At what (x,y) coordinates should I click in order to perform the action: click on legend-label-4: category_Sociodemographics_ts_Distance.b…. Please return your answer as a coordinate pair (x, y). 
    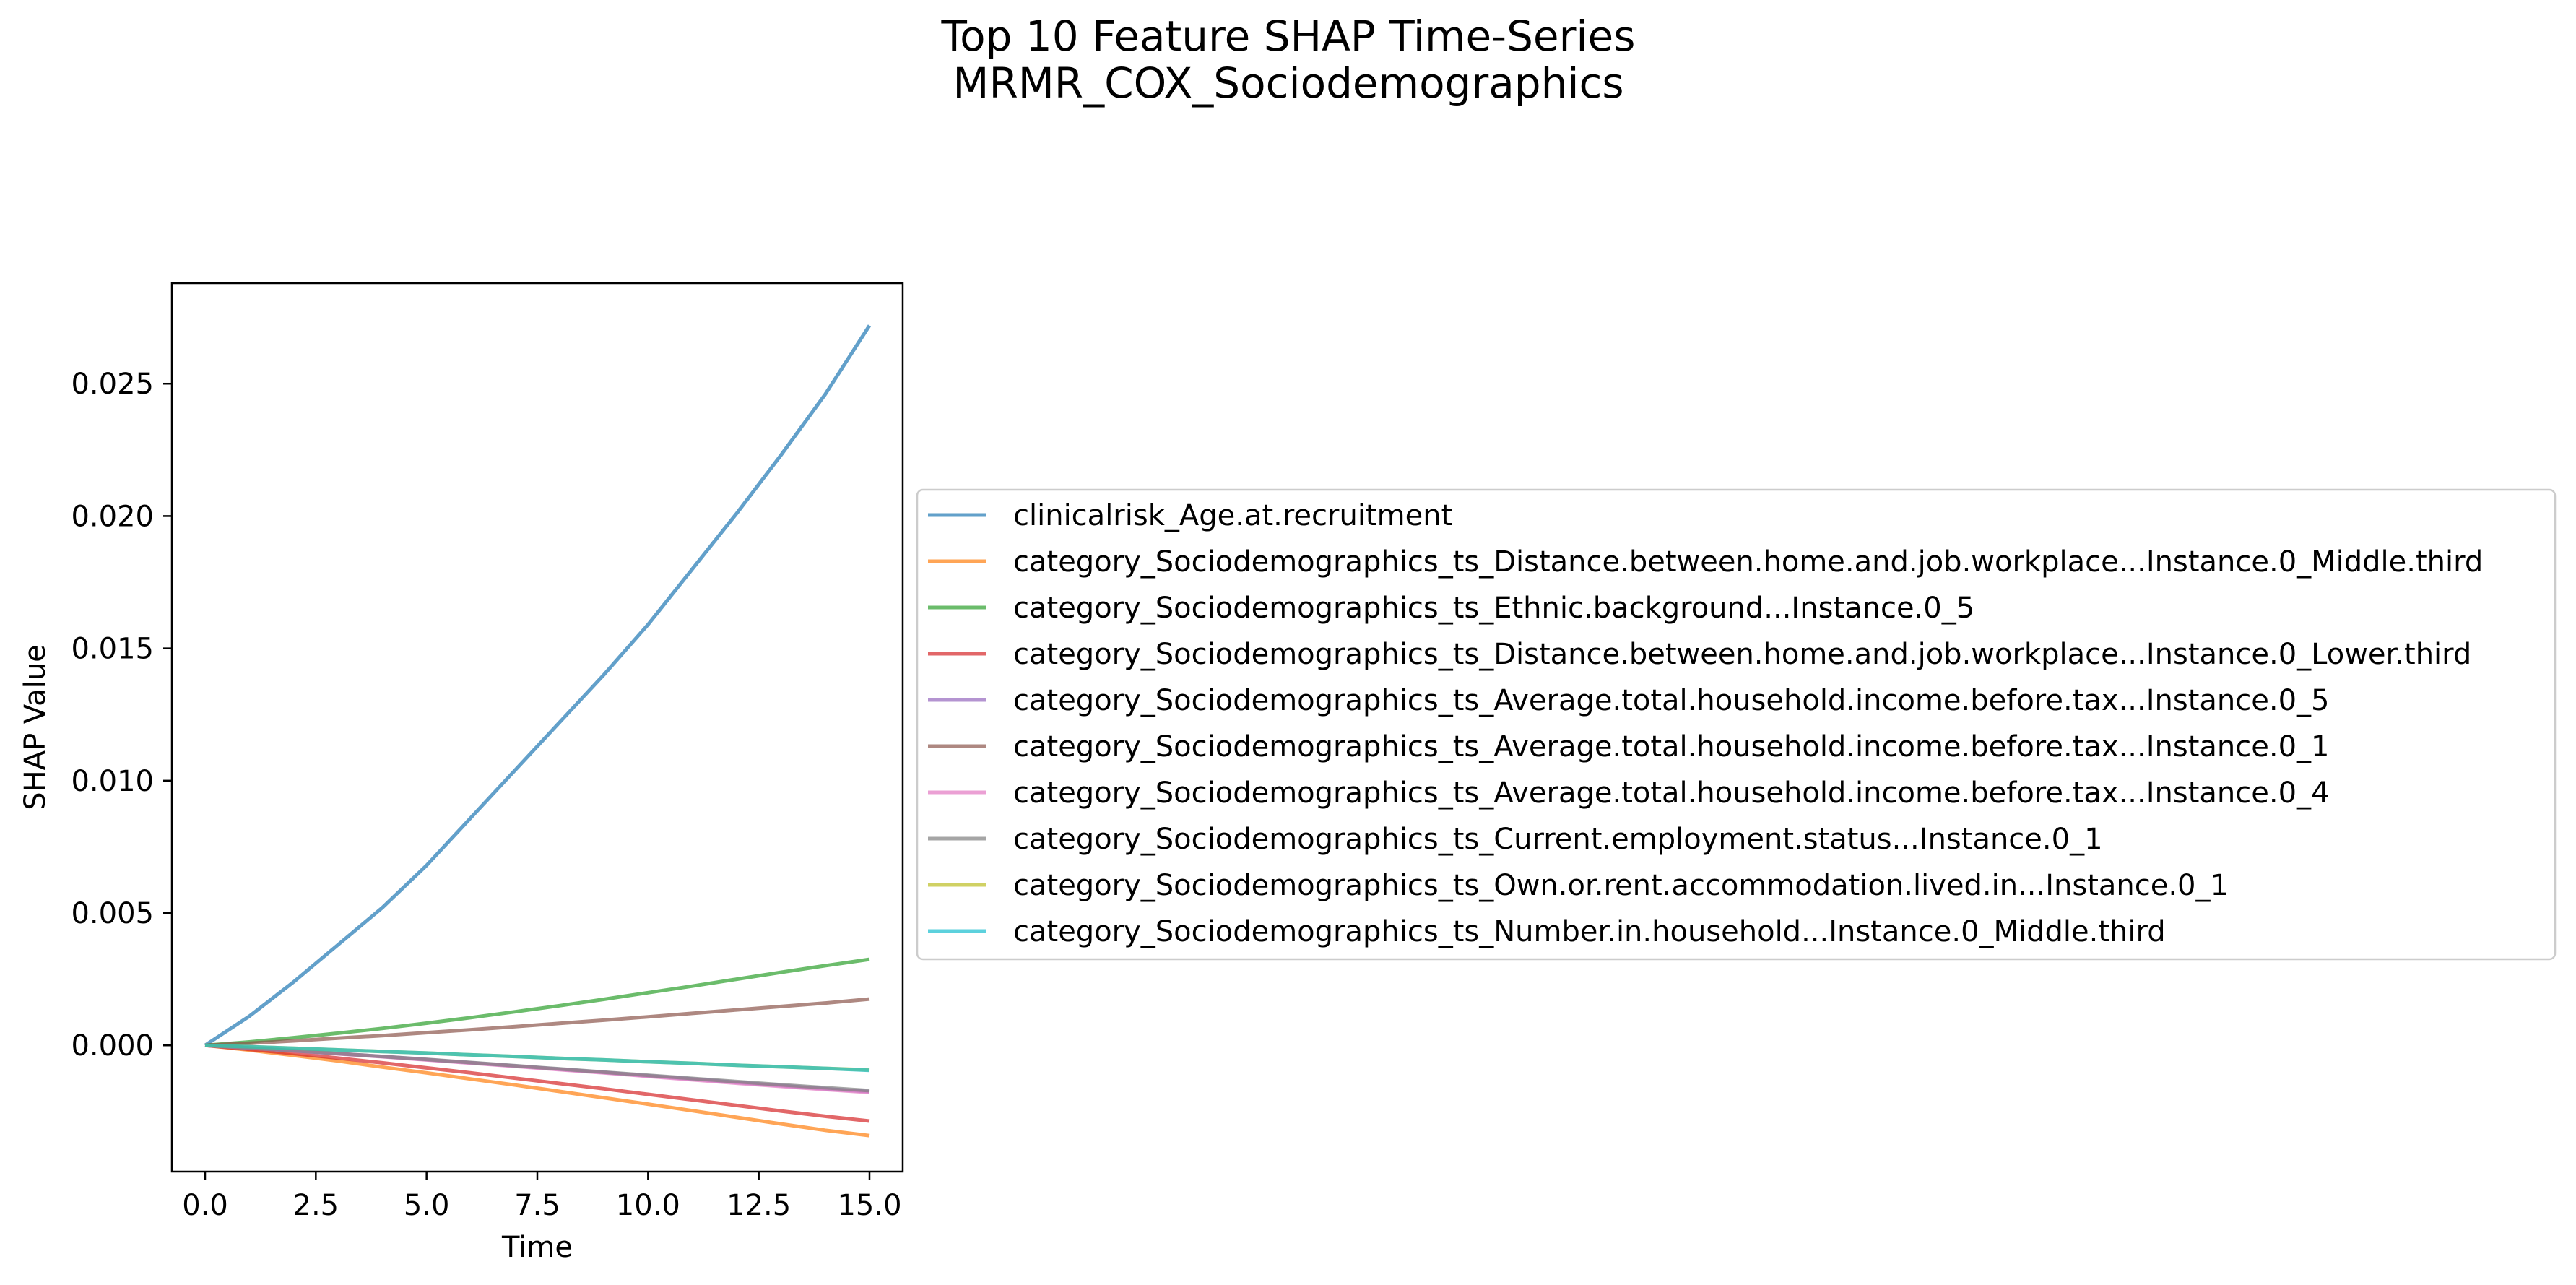
    Looking at the image, I should click on (1742, 654).